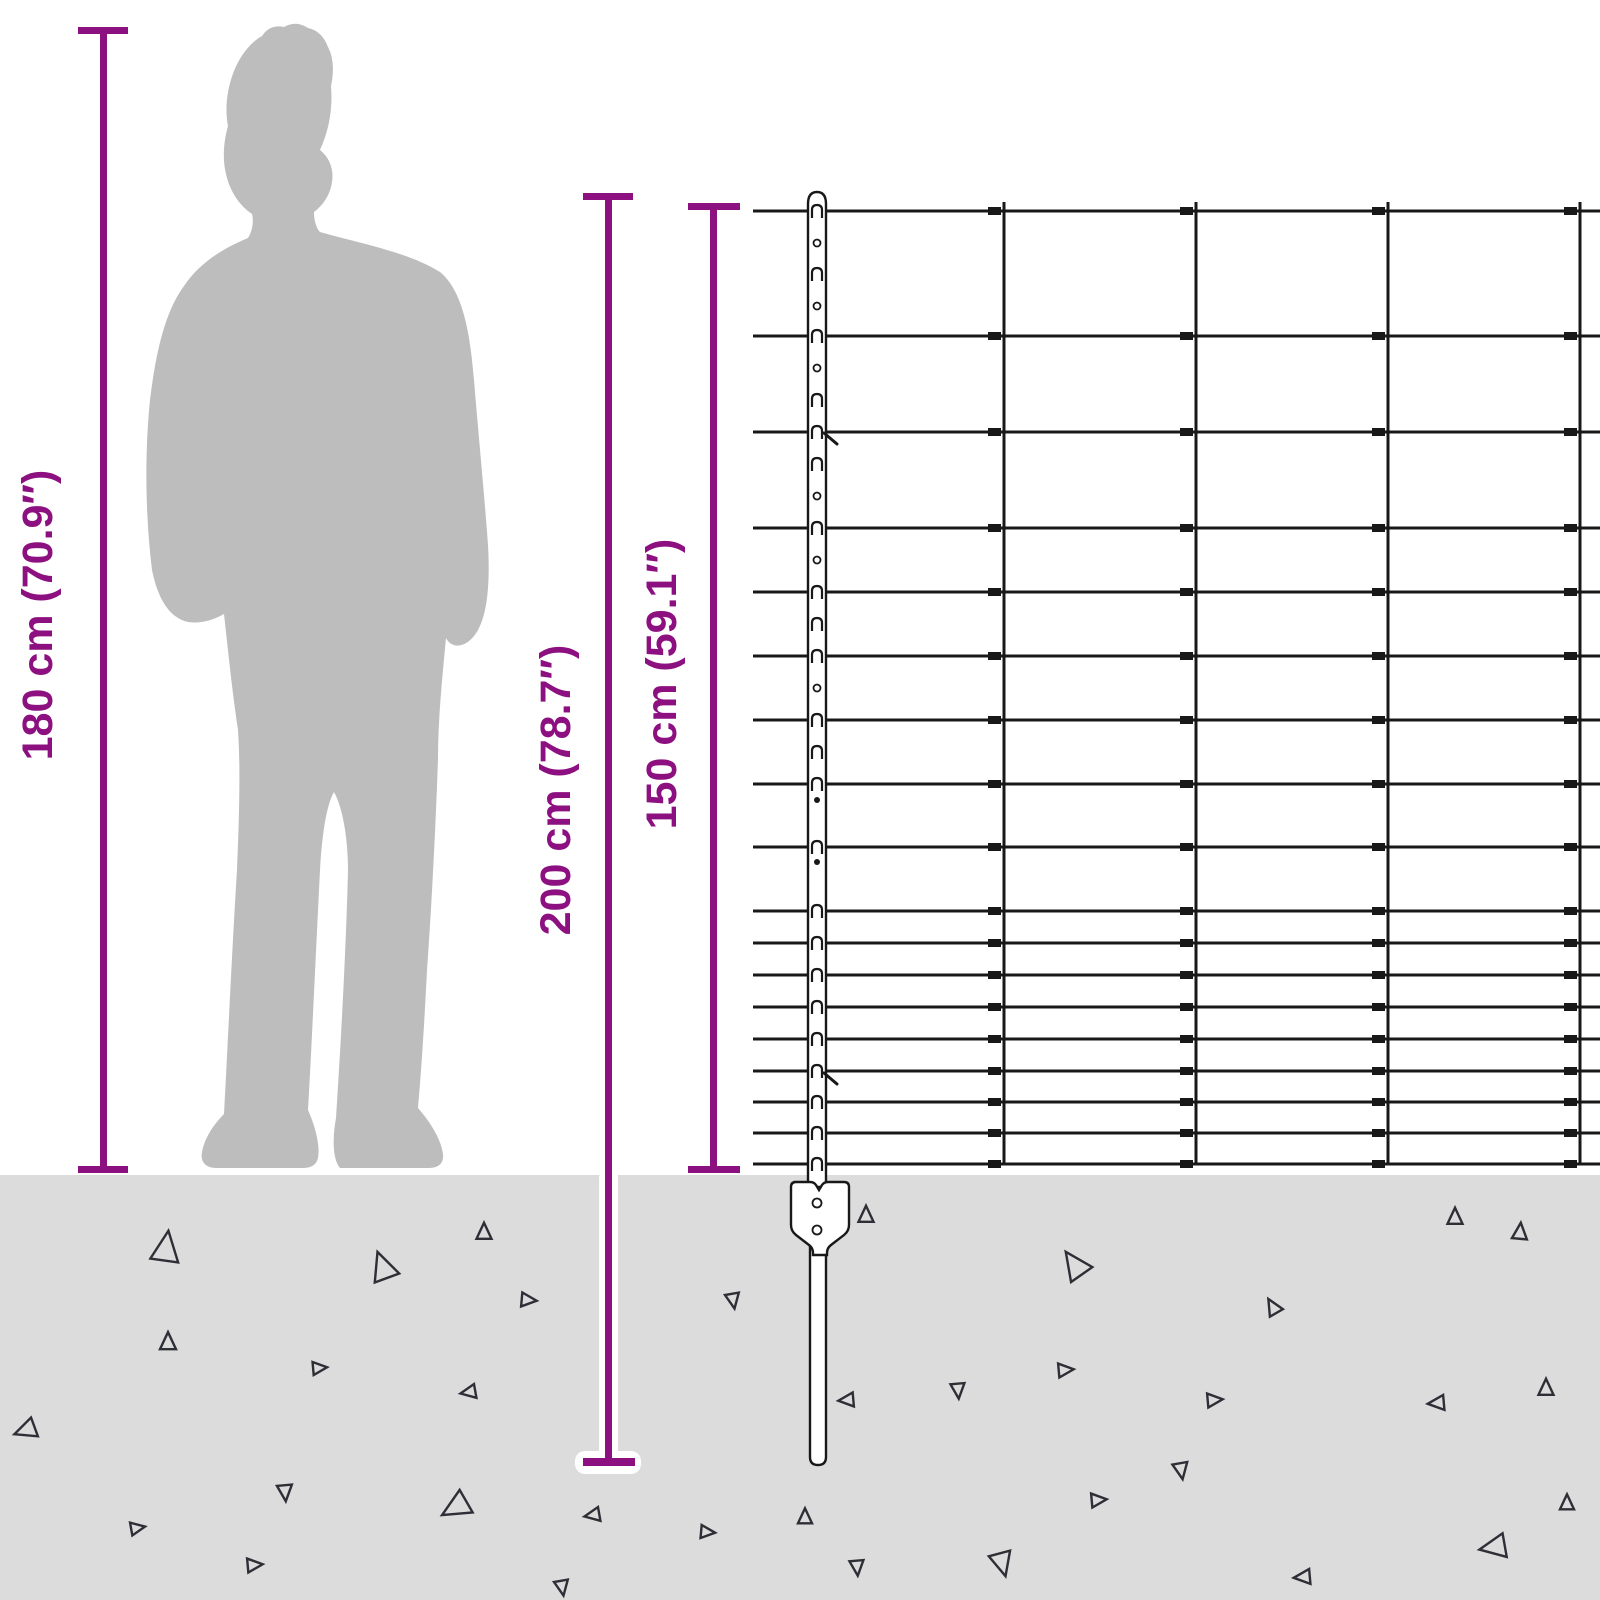 This screenshot has width=1600, height=1600. I want to click on measure-cap-200-top, so click(608, 196).